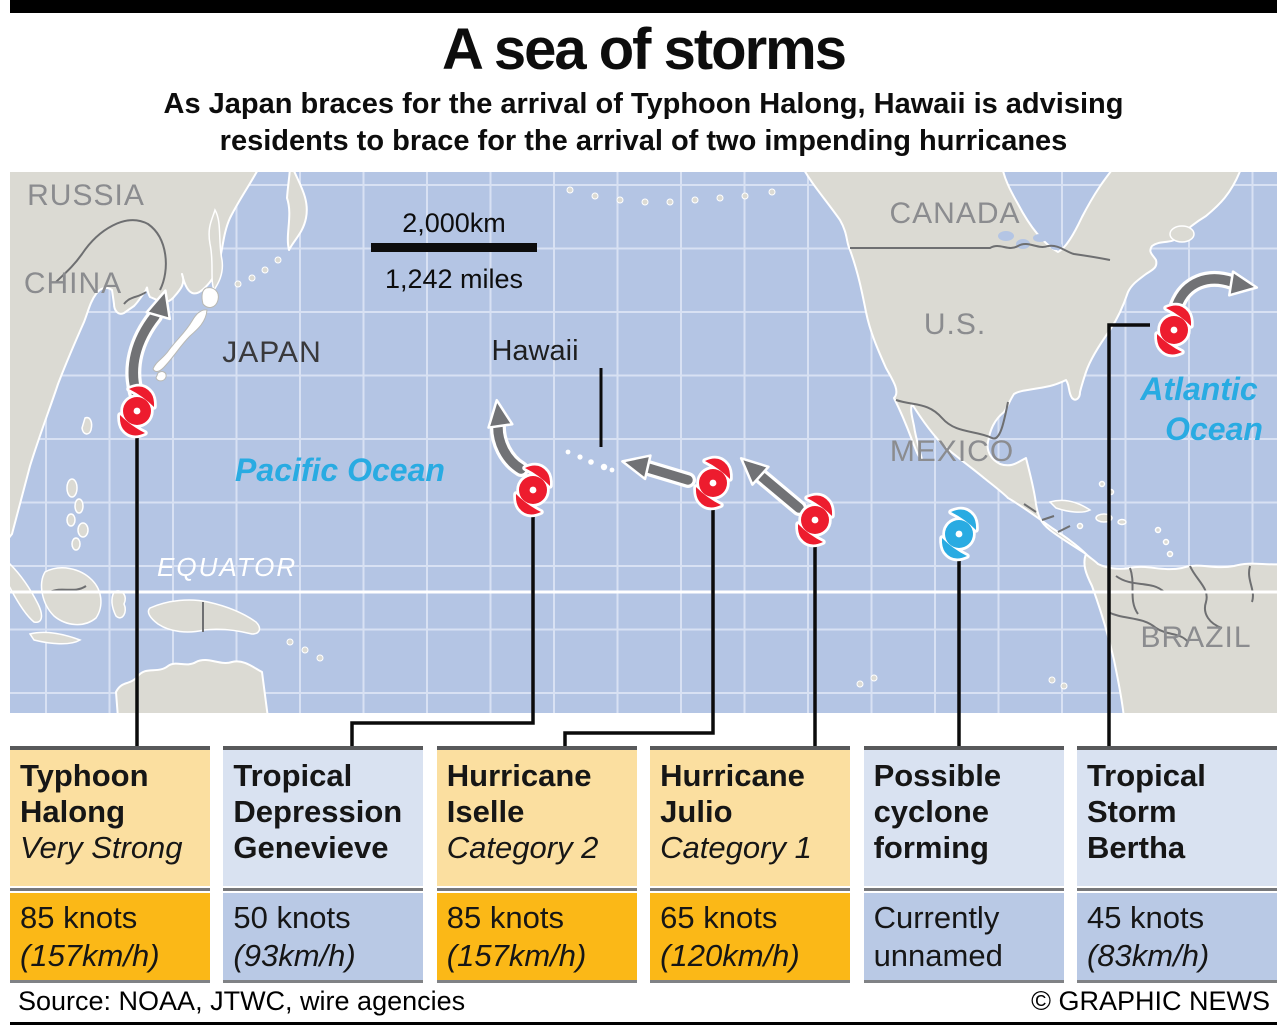 This screenshot has height=1036, width=1287. I want to click on label-russia: RUSSIA, so click(86, 195).